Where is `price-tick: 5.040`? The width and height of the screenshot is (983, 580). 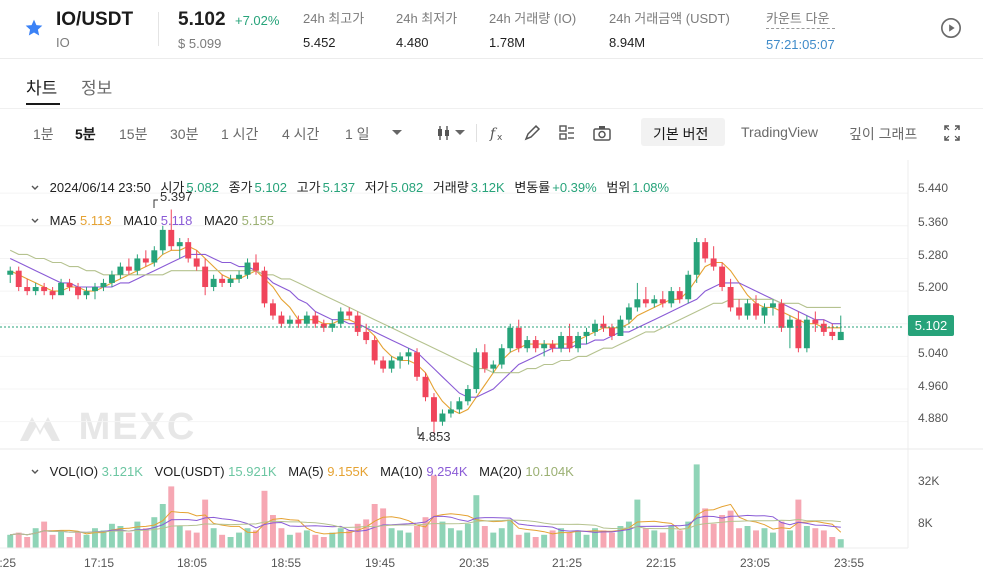 price-tick: 5.040 is located at coordinates (933, 353).